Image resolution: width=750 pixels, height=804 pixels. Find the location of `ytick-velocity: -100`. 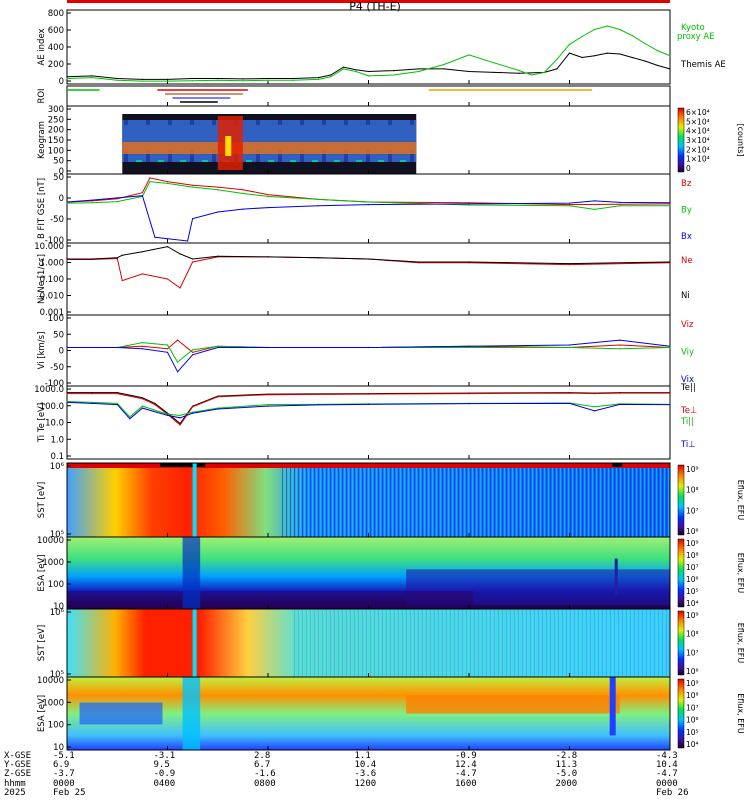

ytick-velocity: -100 is located at coordinates (54, 384).